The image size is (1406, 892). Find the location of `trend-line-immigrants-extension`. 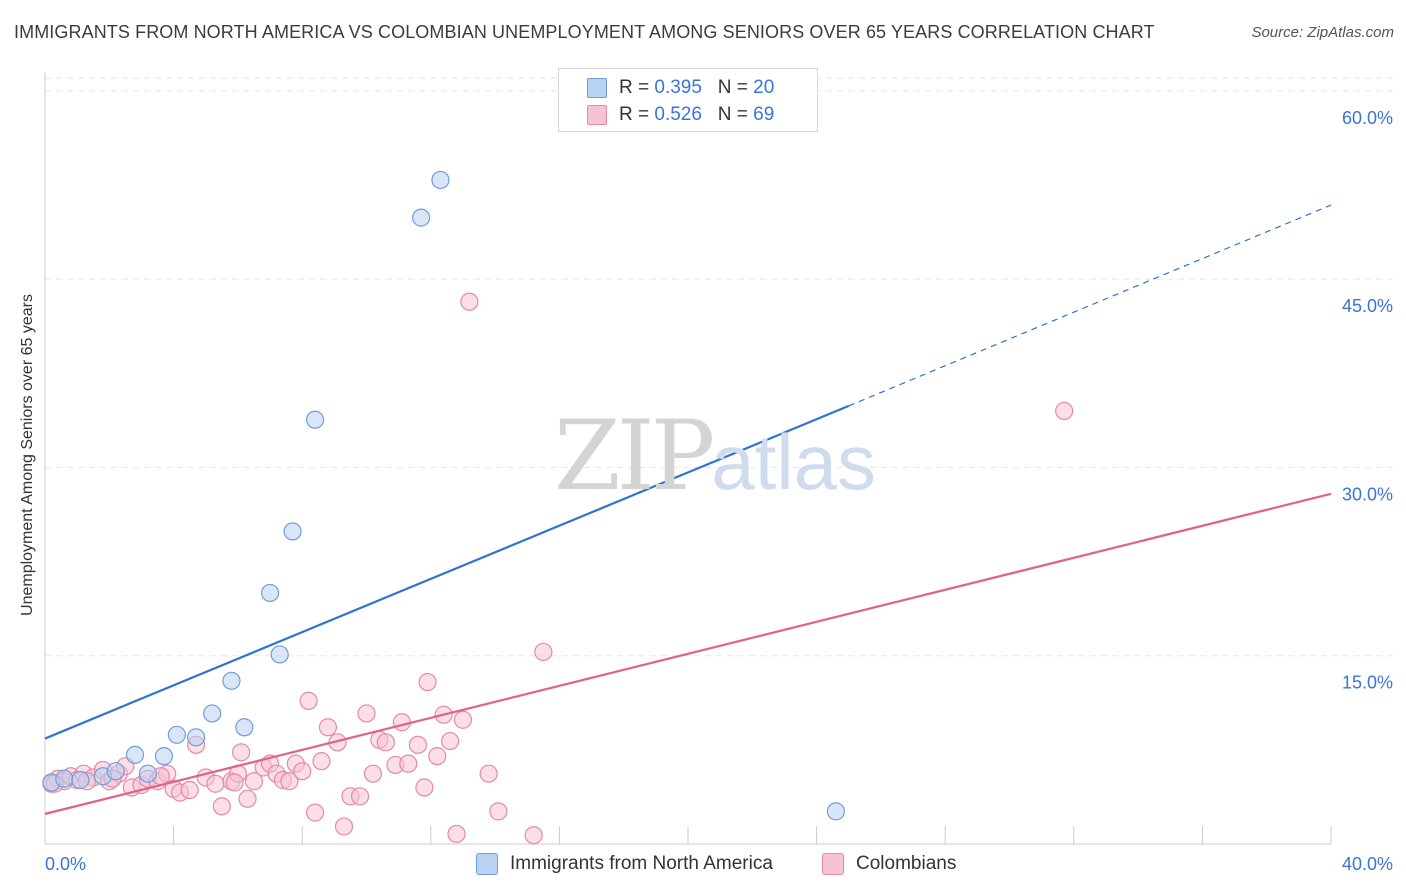

trend-line-immigrants-extension is located at coordinates (1090, 305).